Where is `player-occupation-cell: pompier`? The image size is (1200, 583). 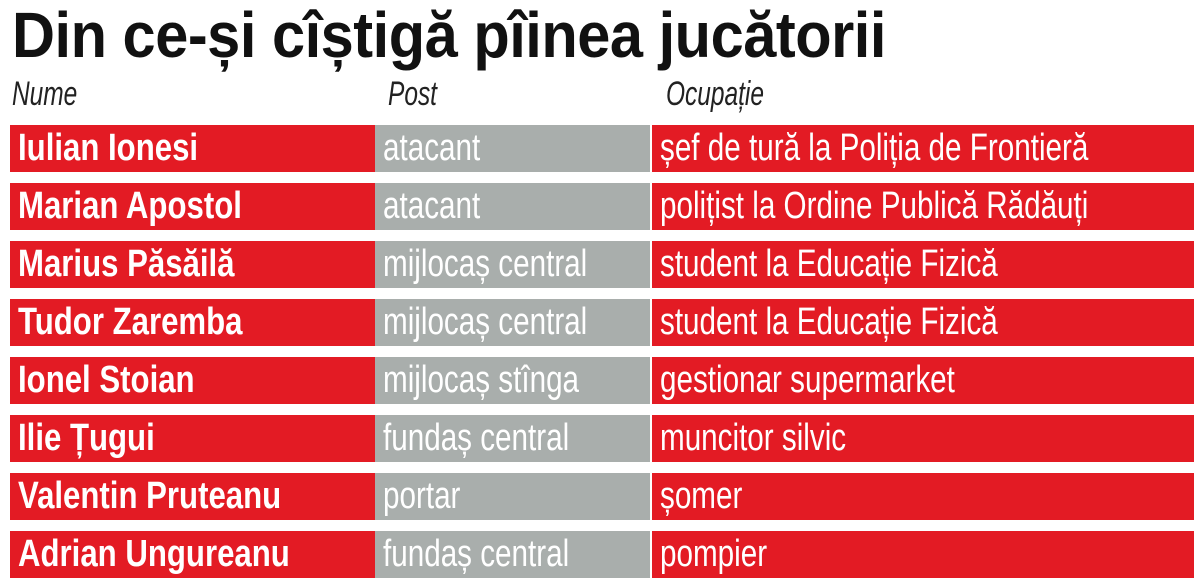
player-occupation-cell: pompier is located at coordinates (923, 554).